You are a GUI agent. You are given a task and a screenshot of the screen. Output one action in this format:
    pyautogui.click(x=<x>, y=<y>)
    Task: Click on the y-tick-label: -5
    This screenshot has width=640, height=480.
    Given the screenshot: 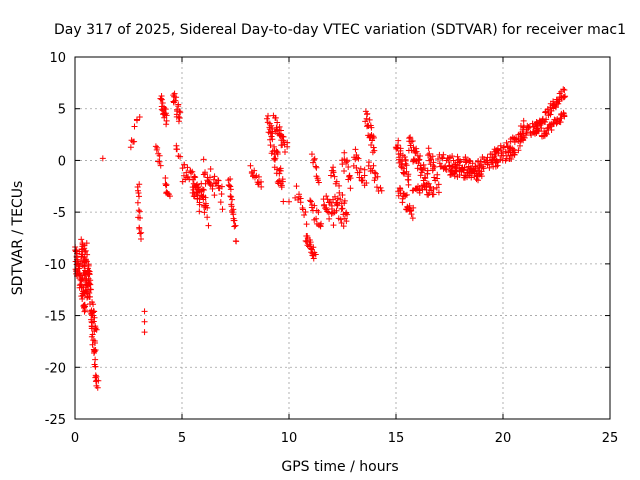 What is the action you would take?
    pyautogui.click(x=59, y=213)
    